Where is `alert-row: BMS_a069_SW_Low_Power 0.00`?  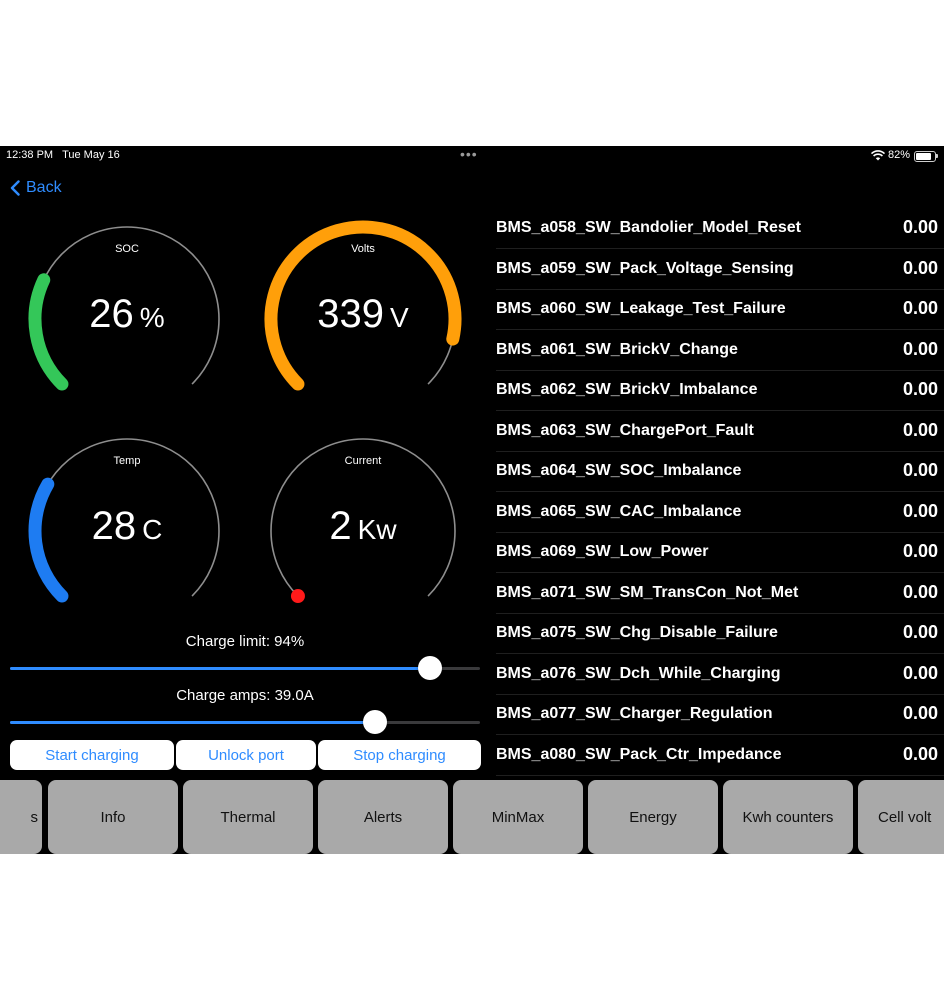 alert-row: BMS_a069_SW_Low_Power 0.00 is located at coordinates (720, 552).